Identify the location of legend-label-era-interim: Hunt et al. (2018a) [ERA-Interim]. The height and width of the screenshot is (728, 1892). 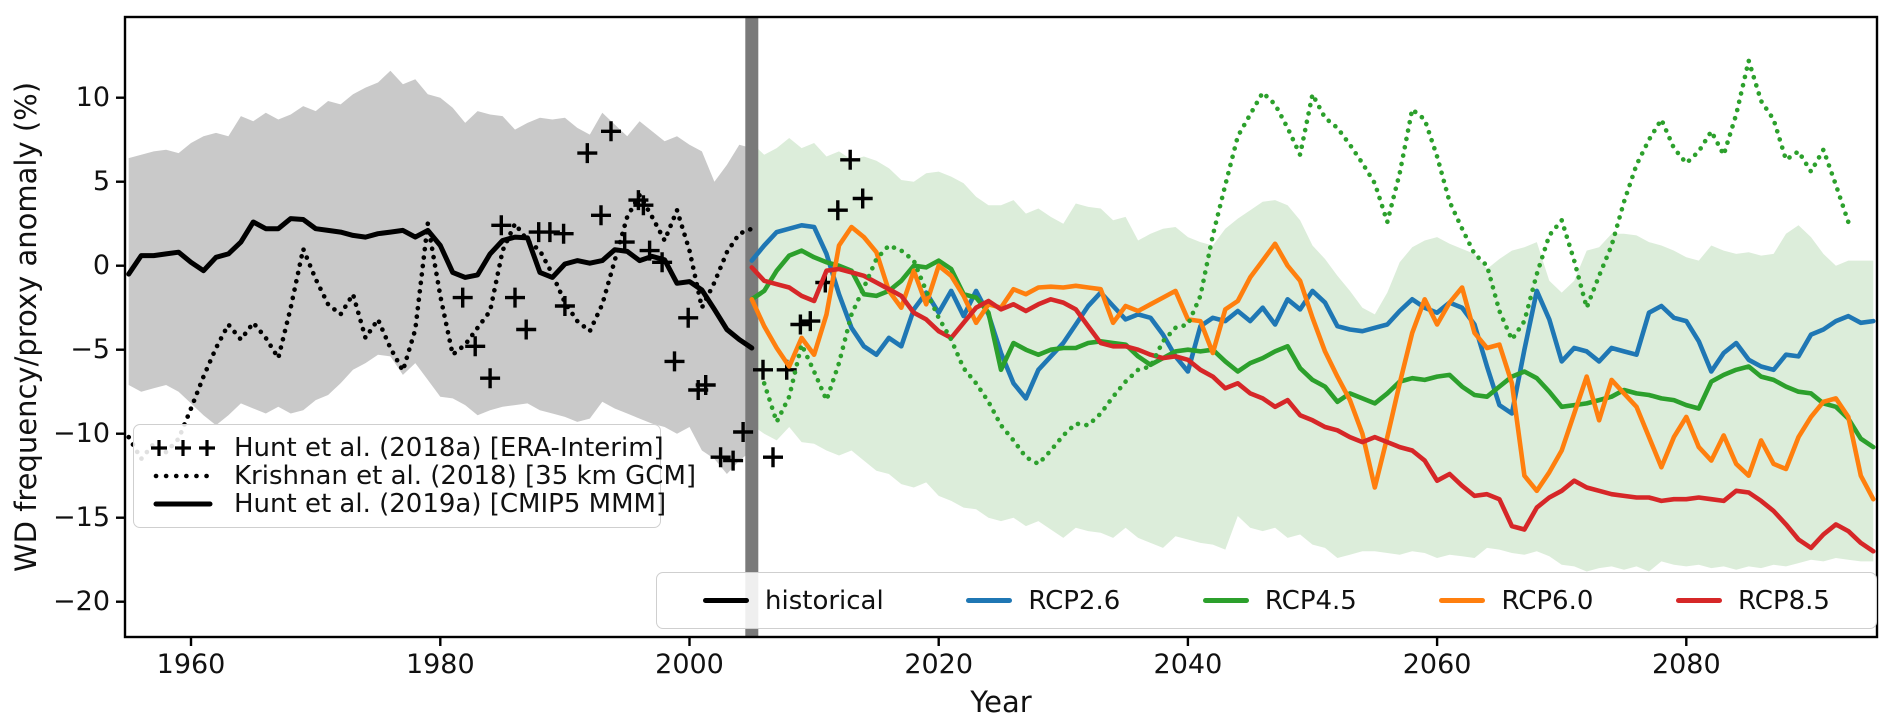
(449, 448).